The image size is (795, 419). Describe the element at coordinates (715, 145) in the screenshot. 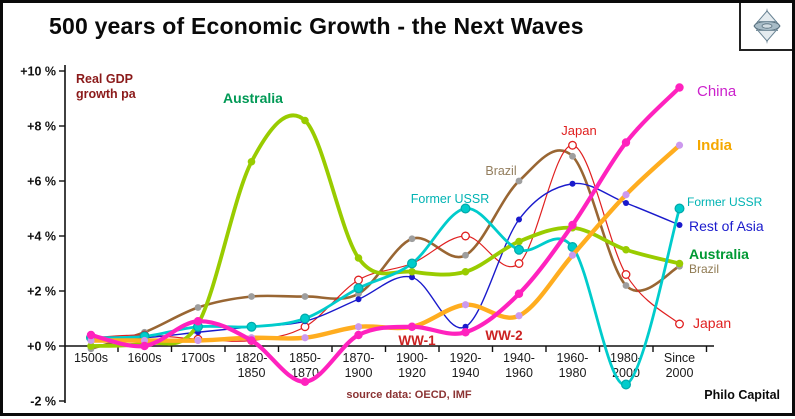

I see `series-end-label-india: India` at that location.